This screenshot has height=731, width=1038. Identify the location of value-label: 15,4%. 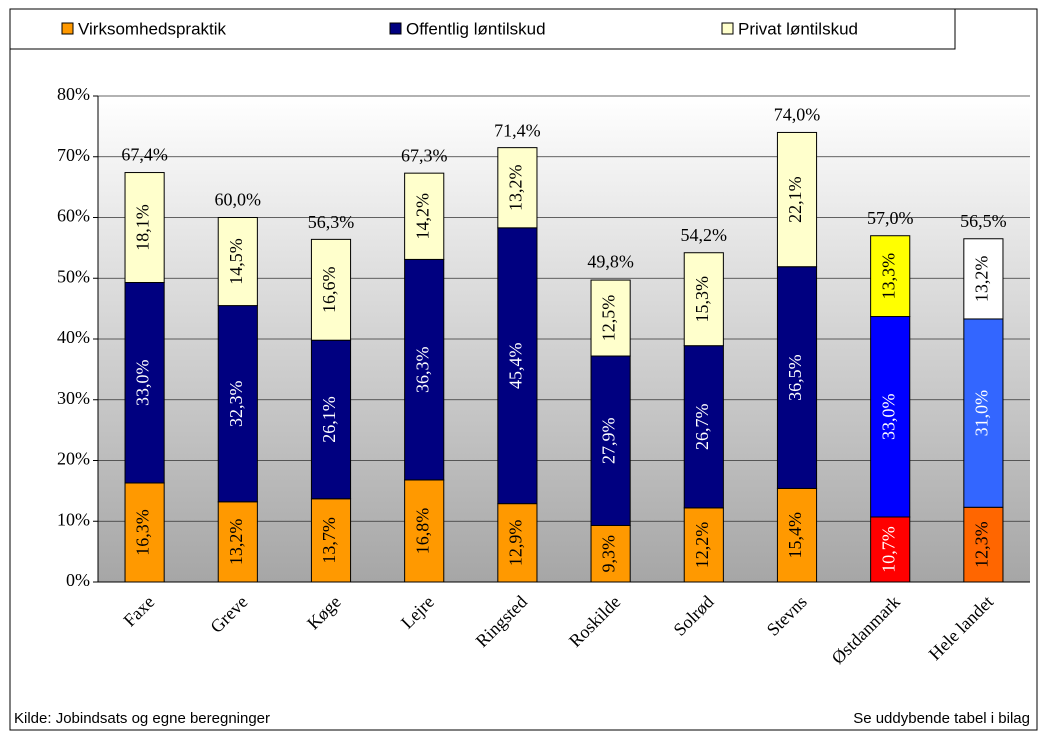
(795, 535).